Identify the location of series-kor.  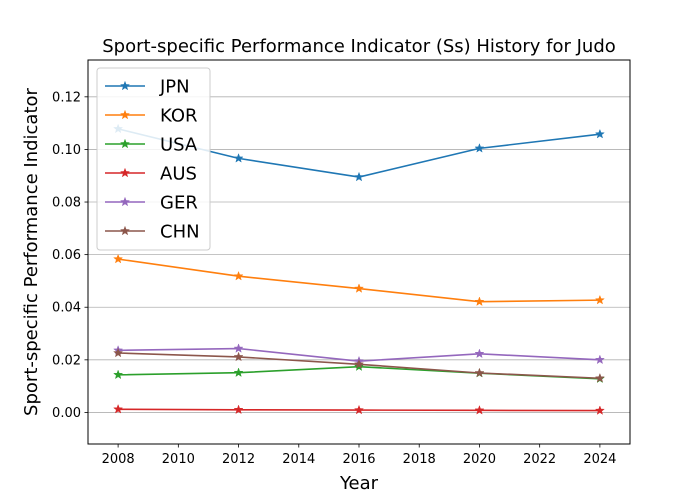
(359, 280).